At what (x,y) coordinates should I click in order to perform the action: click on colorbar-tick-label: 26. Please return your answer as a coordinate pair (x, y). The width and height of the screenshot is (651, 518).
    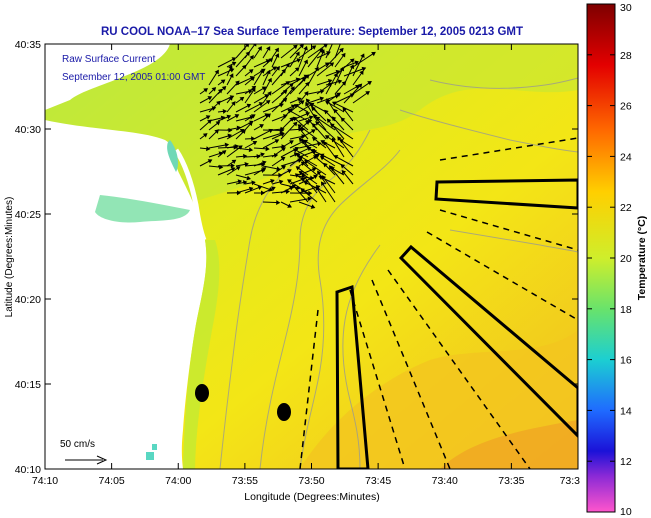
    Looking at the image, I should click on (626, 107).